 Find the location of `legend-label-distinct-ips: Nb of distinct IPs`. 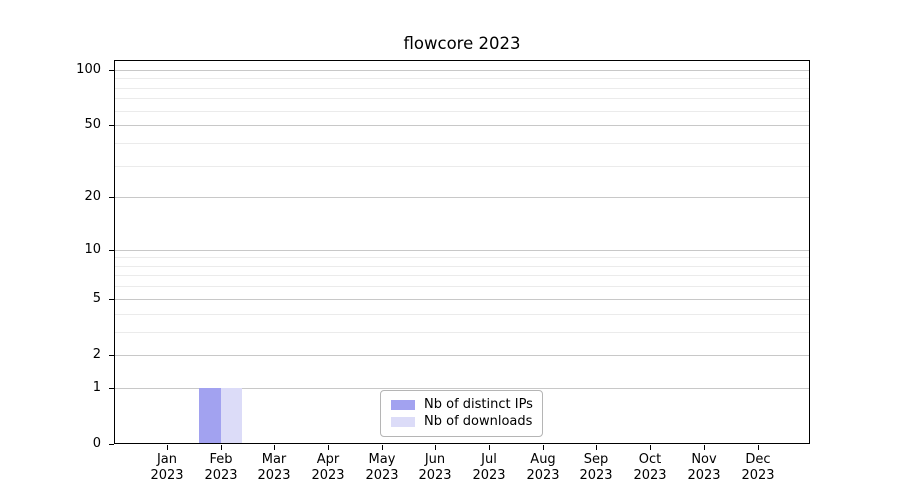

legend-label-distinct-ips: Nb of distinct IPs is located at coordinates (478, 404).